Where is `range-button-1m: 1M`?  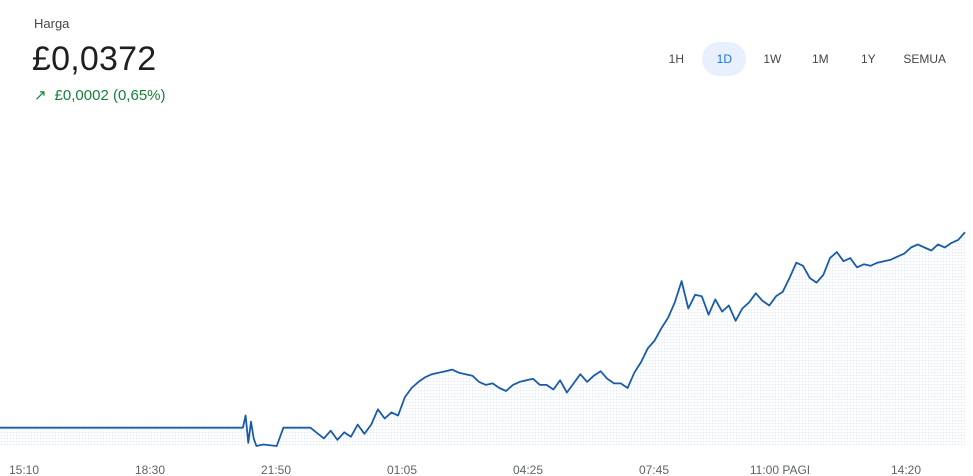
range-button-1m: 1M is located at coordinates (820, 59).